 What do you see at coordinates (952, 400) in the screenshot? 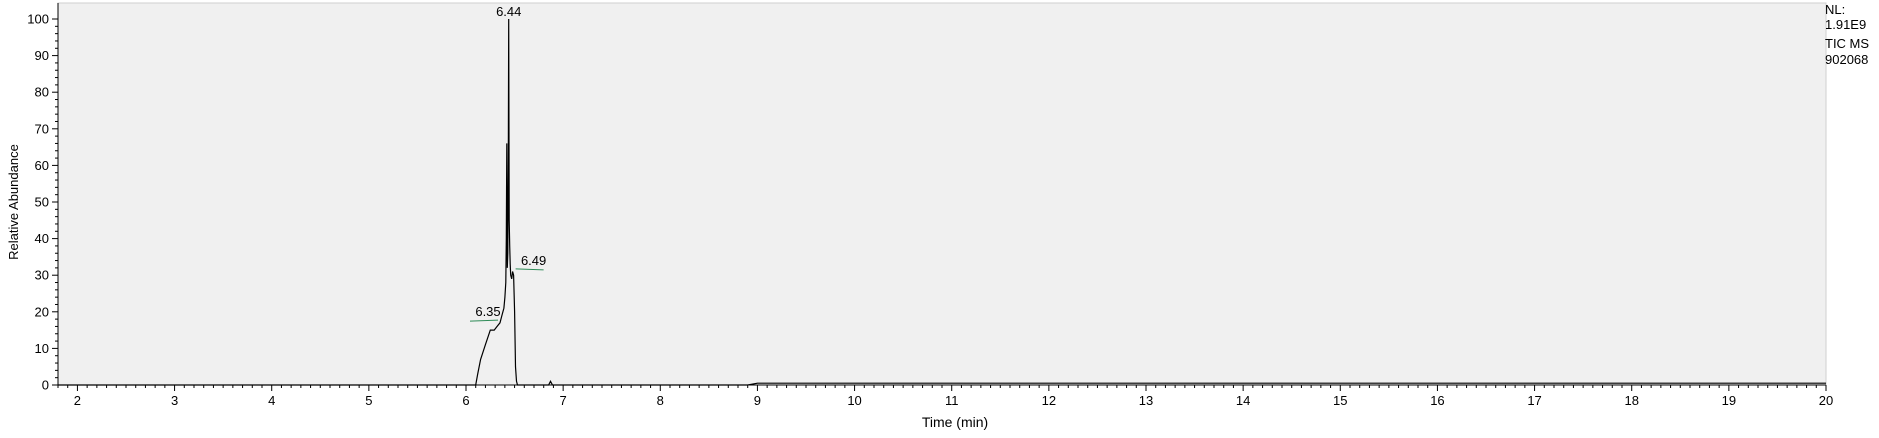
I see `x-tick-label: 11` at bounding box center [952, 400].